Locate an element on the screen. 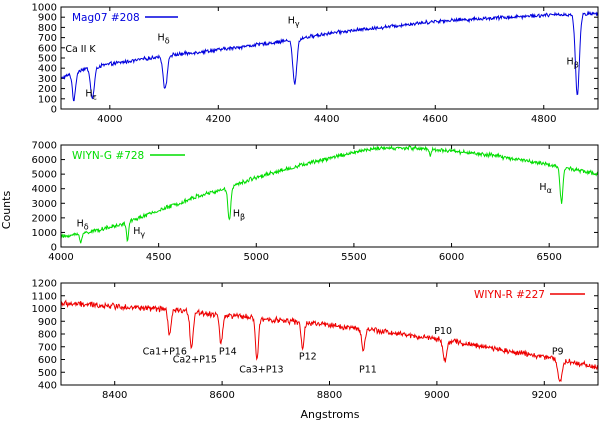 The image size is (600, 423). x-tick-label: 5000 is located at coordinates (256, 257).